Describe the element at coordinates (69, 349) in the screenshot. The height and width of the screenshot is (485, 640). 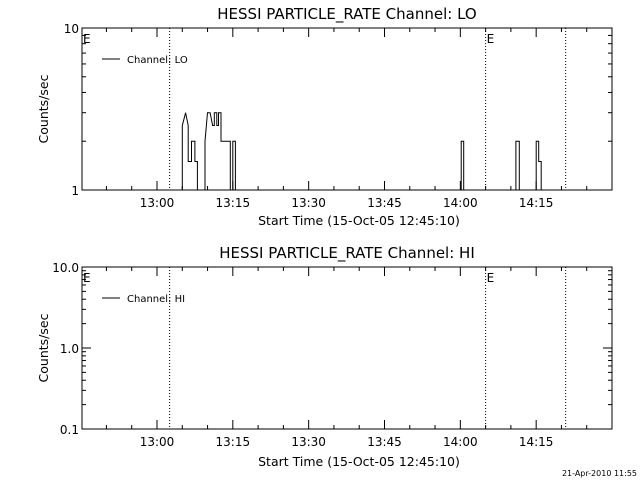
I see `y-tick-label: 1.0` at that location.